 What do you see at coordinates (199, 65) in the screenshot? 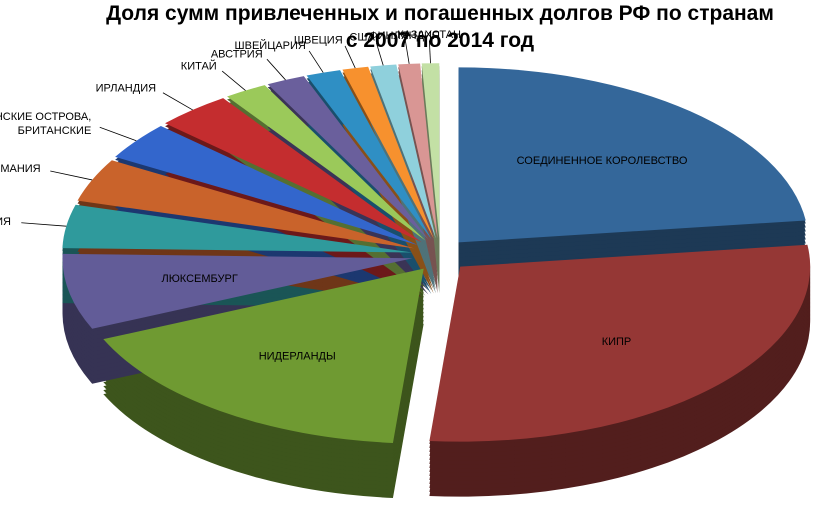
I see `slice-label: КИТАЙ` at bounding box center [199, 65].